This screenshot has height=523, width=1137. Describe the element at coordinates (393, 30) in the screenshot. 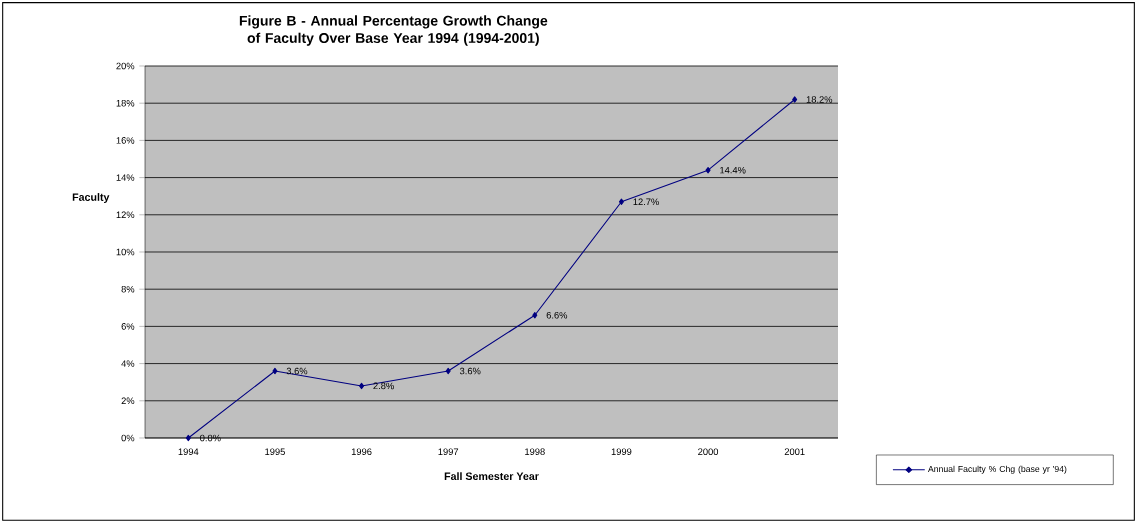

I see `chart-title: Figure B - Annual Percentage Growth Change of Faculty Over Base Year 1994 (1994-2001)` at that location.